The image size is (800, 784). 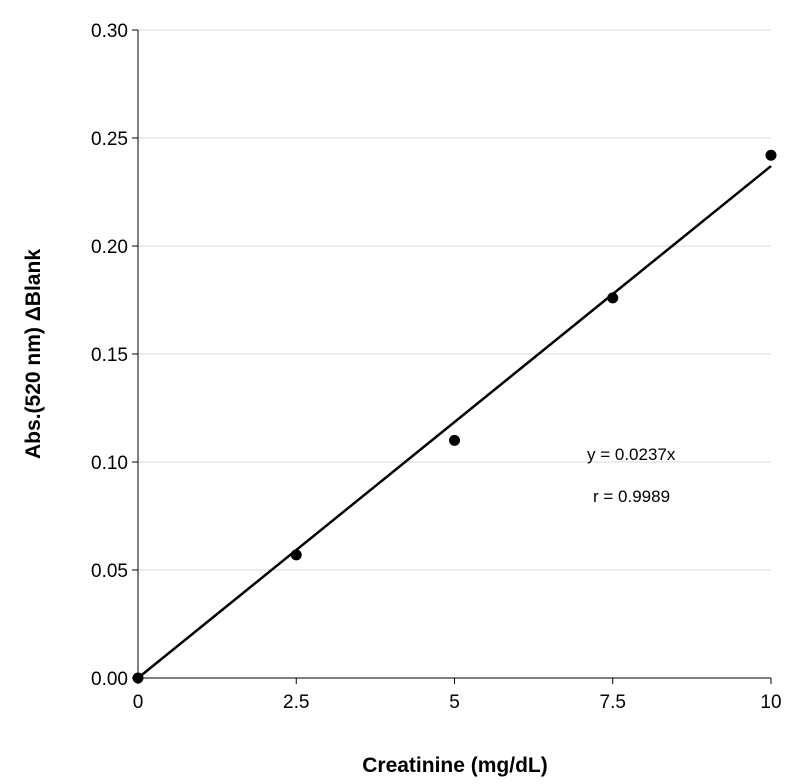 What do you see at coordinates (770, 702) in the screenshot?
I see `x-tick-label: 10` at bounding box center [770, 702].